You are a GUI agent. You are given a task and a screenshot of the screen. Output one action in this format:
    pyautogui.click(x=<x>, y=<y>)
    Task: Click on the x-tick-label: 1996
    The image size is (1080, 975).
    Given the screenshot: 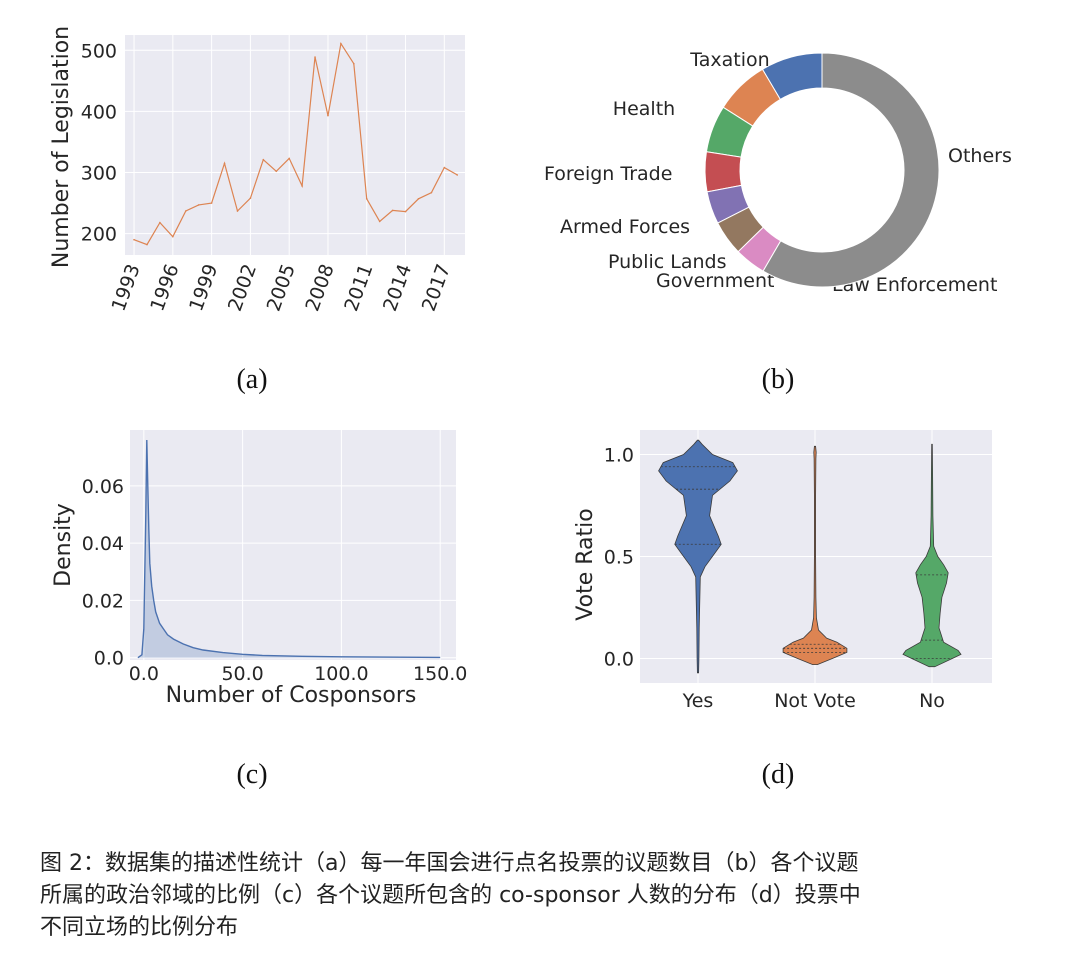 What is the action you would take?
    pyautogui.click(x=164, y=287)
    